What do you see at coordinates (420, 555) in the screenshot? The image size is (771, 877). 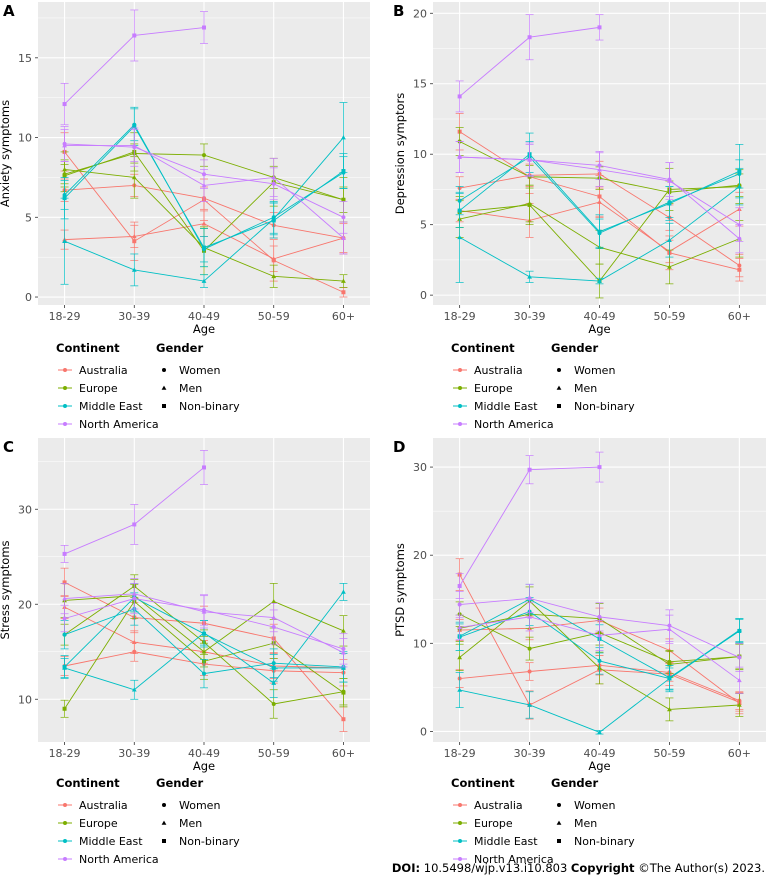 I see `y-tick-label: 20` at bounding box center [420, 555].